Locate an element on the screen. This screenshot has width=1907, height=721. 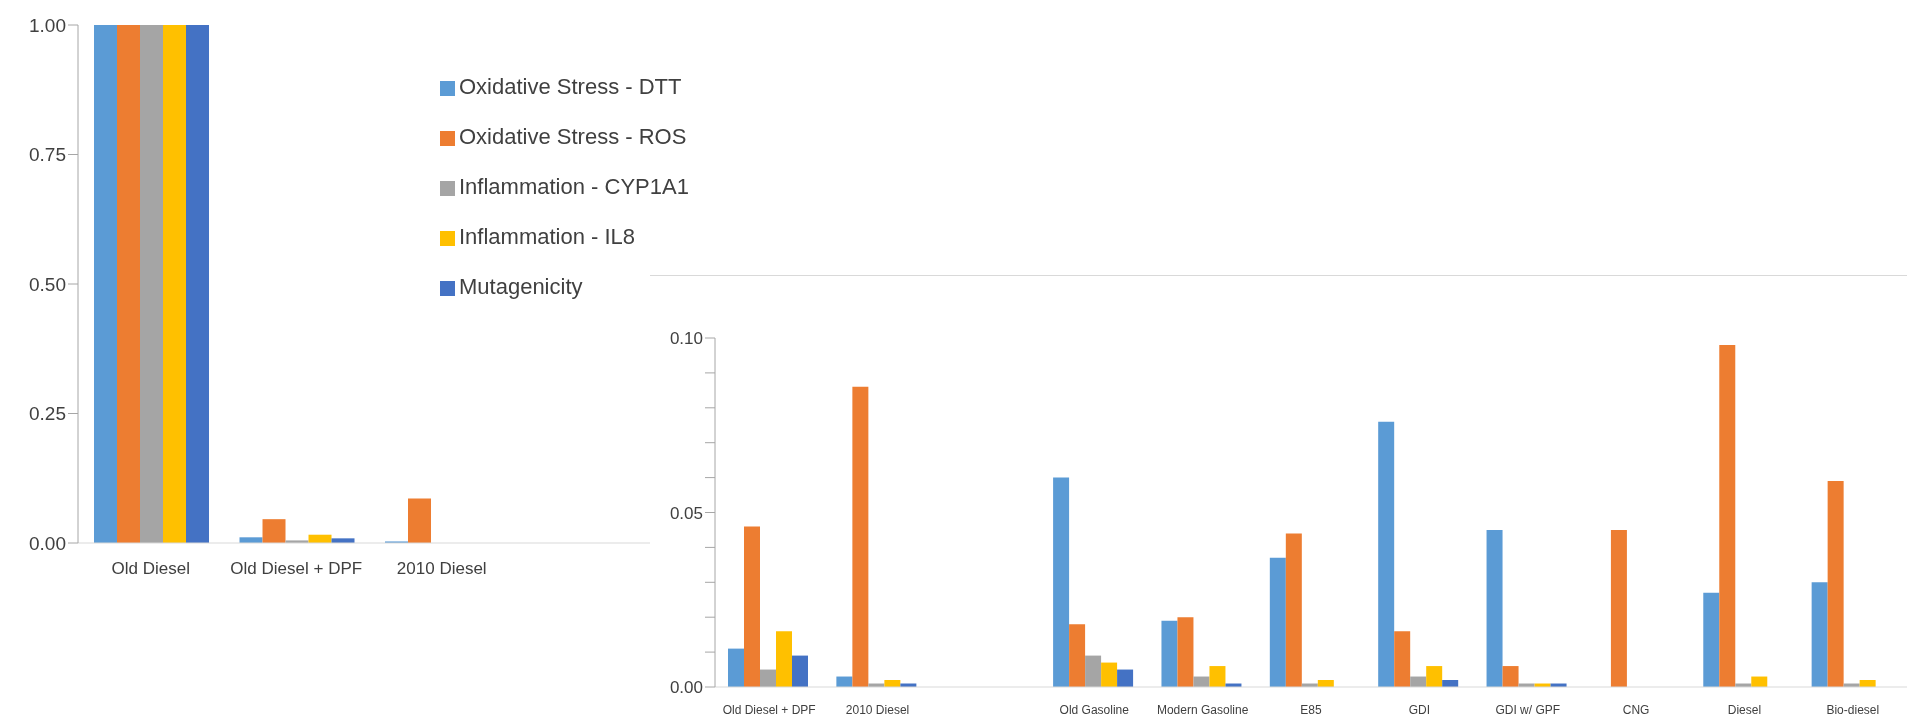
legend-label: Inflammation - CYP1A1 is located at coordinates (574, 186).